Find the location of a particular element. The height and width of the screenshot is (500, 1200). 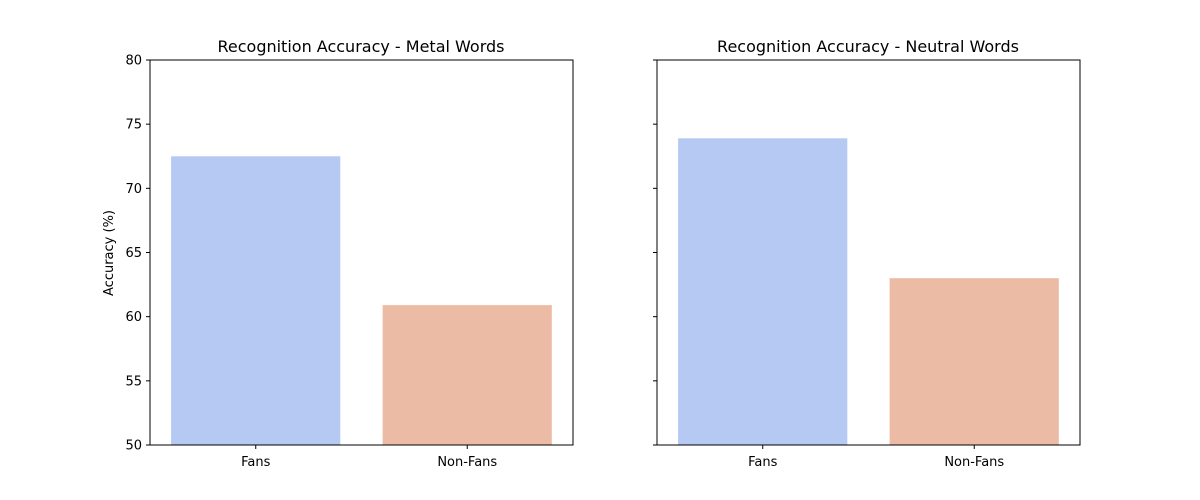

y-tick-label: 80 is located at coordinates (133, 61).